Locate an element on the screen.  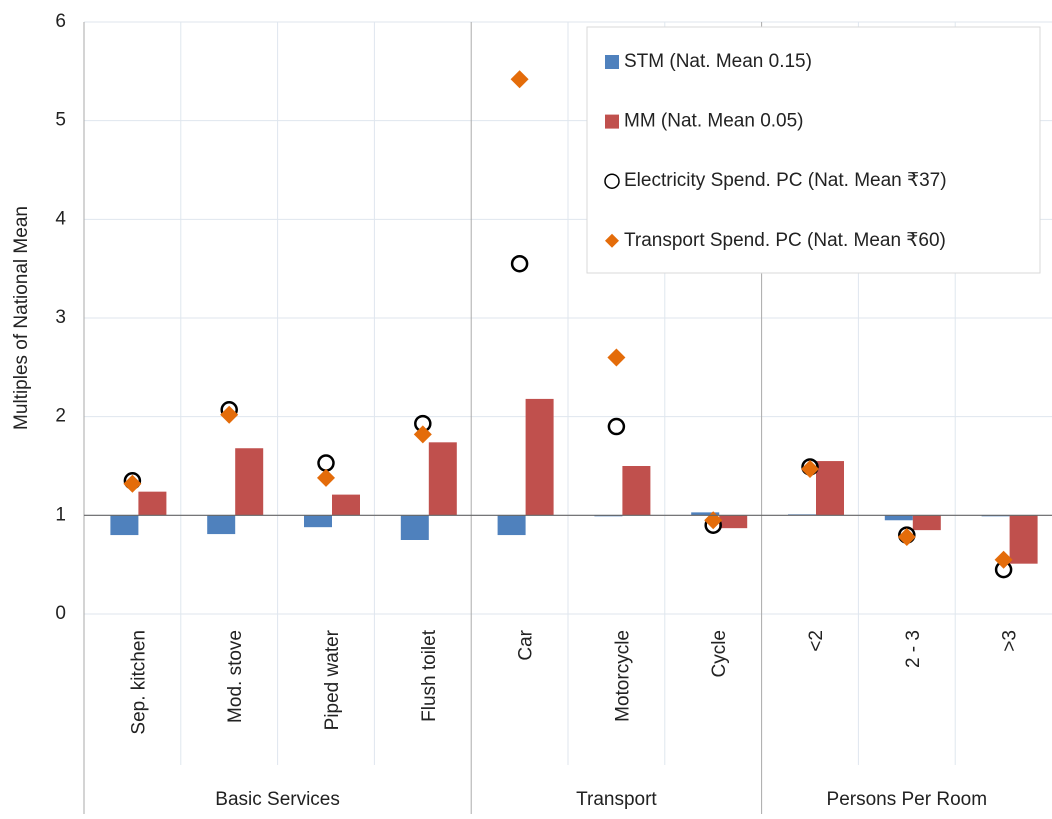
x-tick-label: Car is located at coordinates (526, 644).